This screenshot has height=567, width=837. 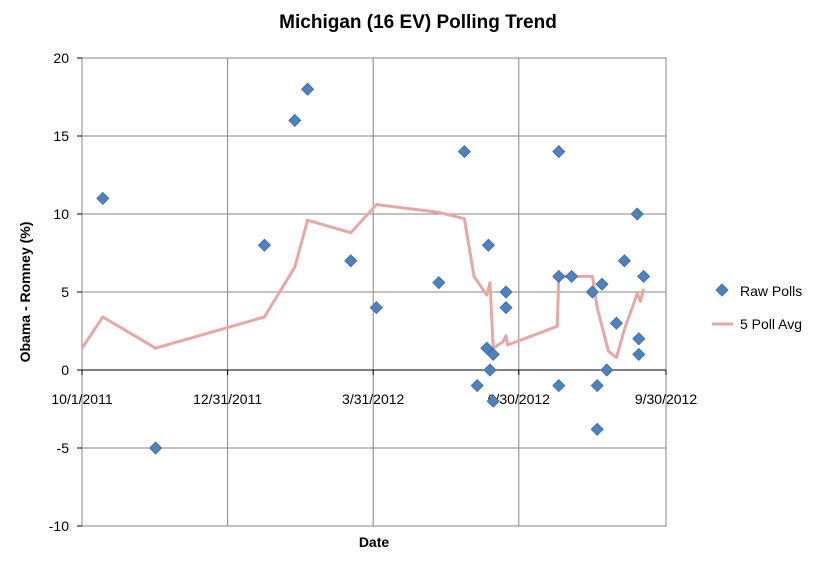 What do you see at coordinates (418, 22) in the screenshot?
I see `chart-title: Michigan (16 EV) Polling Trend` at bounding box center [418, 22].